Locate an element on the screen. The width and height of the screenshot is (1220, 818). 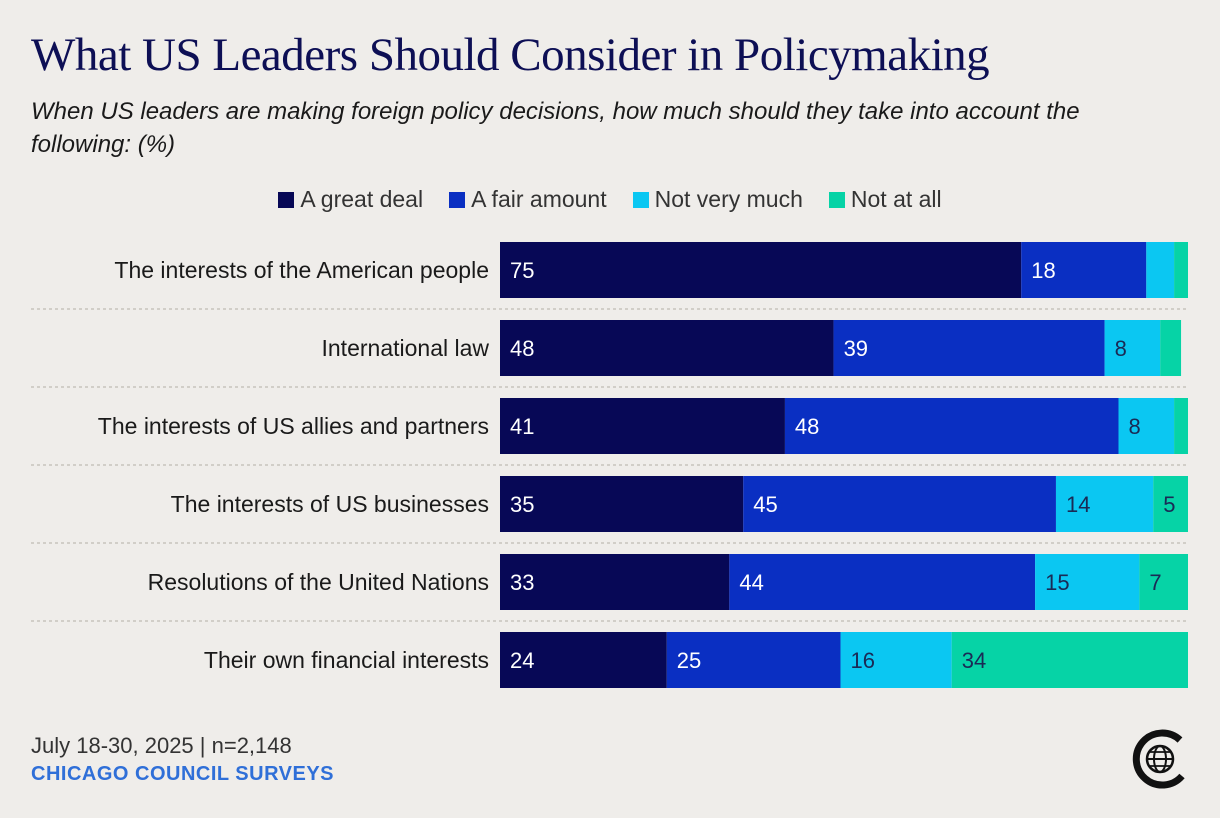
data-label-row-5-series-1: 33 is located at coordinates (522, 582).